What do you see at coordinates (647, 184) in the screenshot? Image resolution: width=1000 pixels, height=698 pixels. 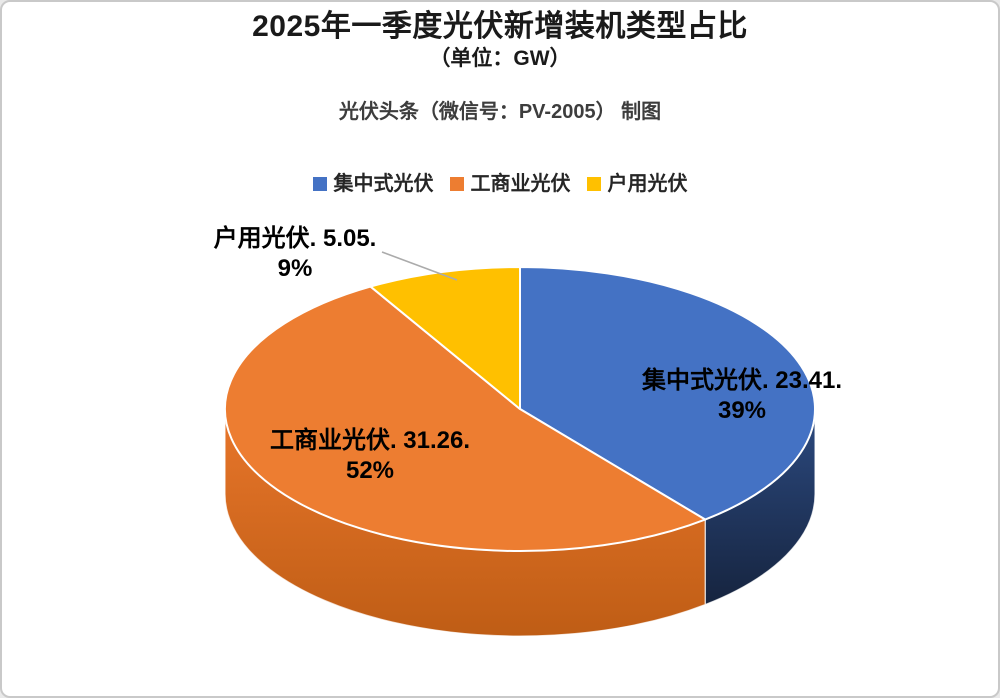 I see `legend-label: 户用光伏` at bounding box center [647, 184].